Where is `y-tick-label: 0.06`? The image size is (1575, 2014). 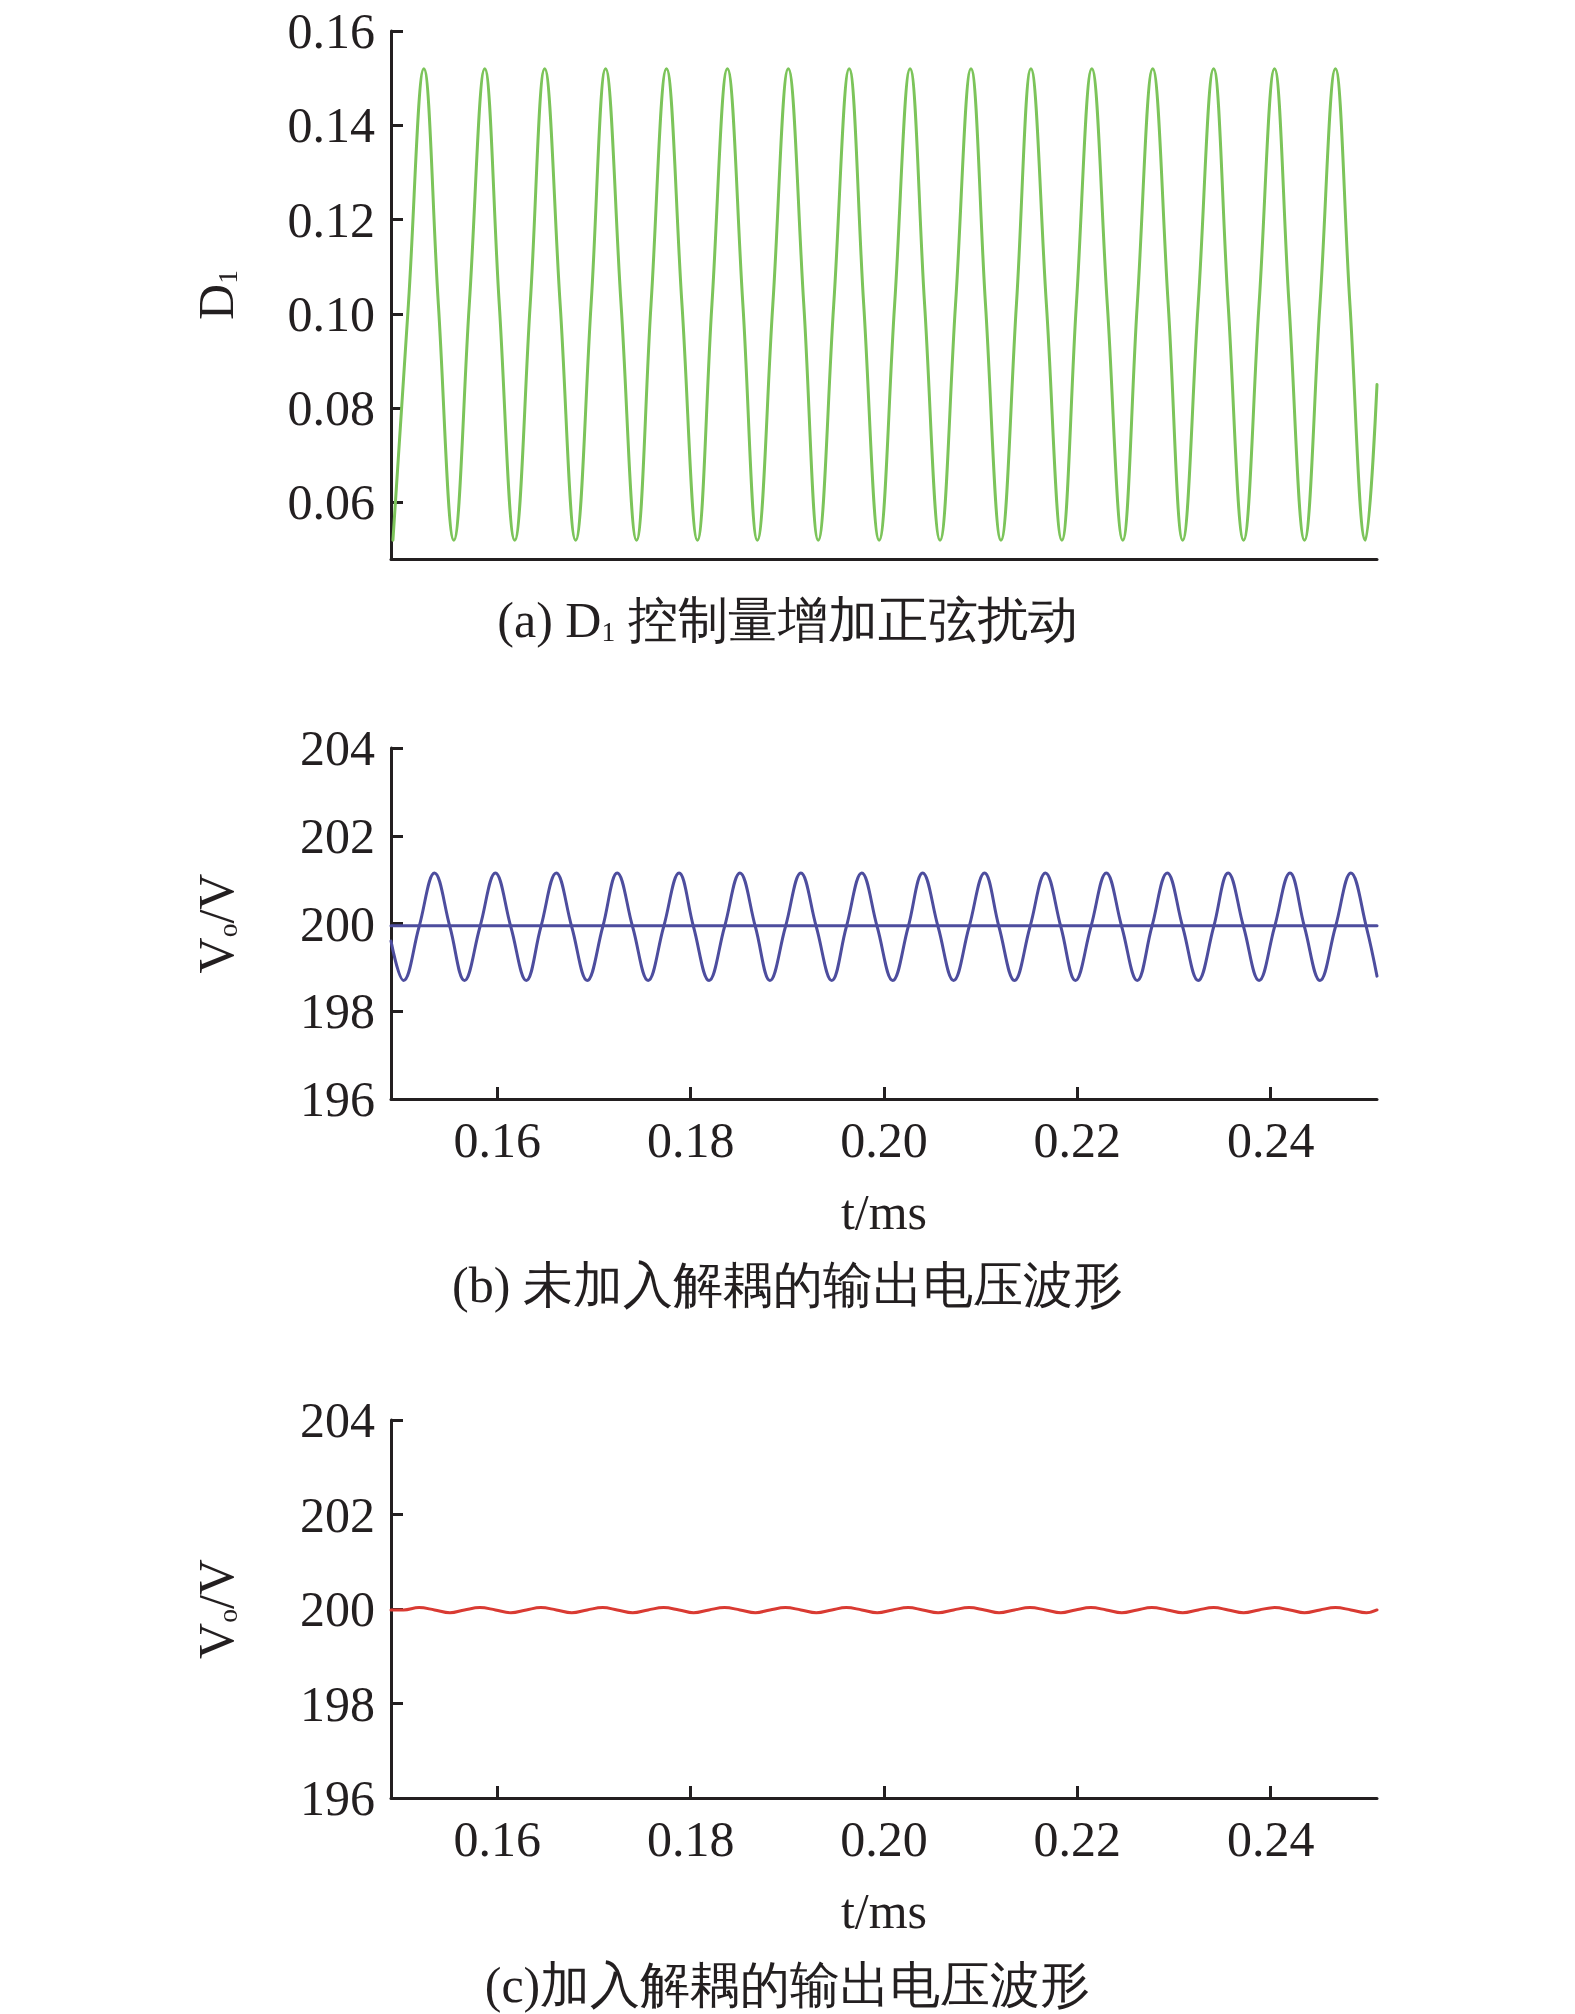 y-tick-label: 0.06 is located at coordinates (331, 502).